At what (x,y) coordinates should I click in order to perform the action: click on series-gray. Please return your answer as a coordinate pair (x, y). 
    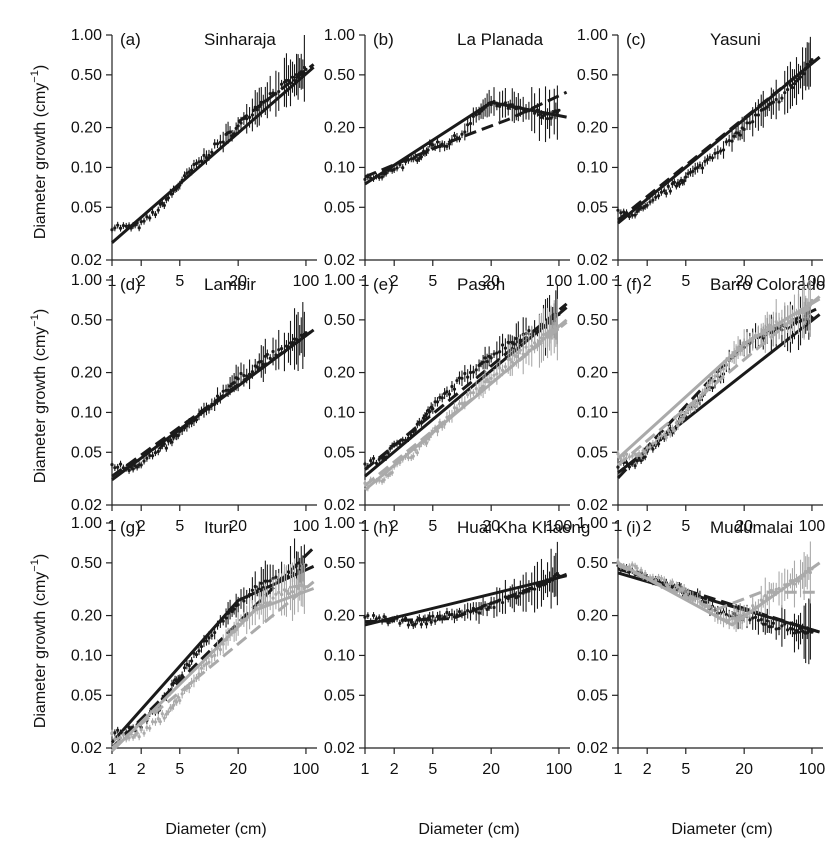
    Looking at the image, I should click on (465, 395).